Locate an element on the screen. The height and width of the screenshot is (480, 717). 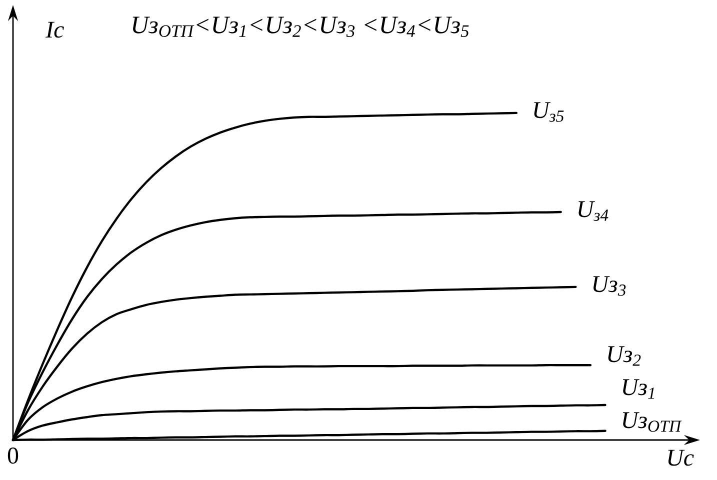
y-axis-title: Iс is located at coordinates (54, 30).